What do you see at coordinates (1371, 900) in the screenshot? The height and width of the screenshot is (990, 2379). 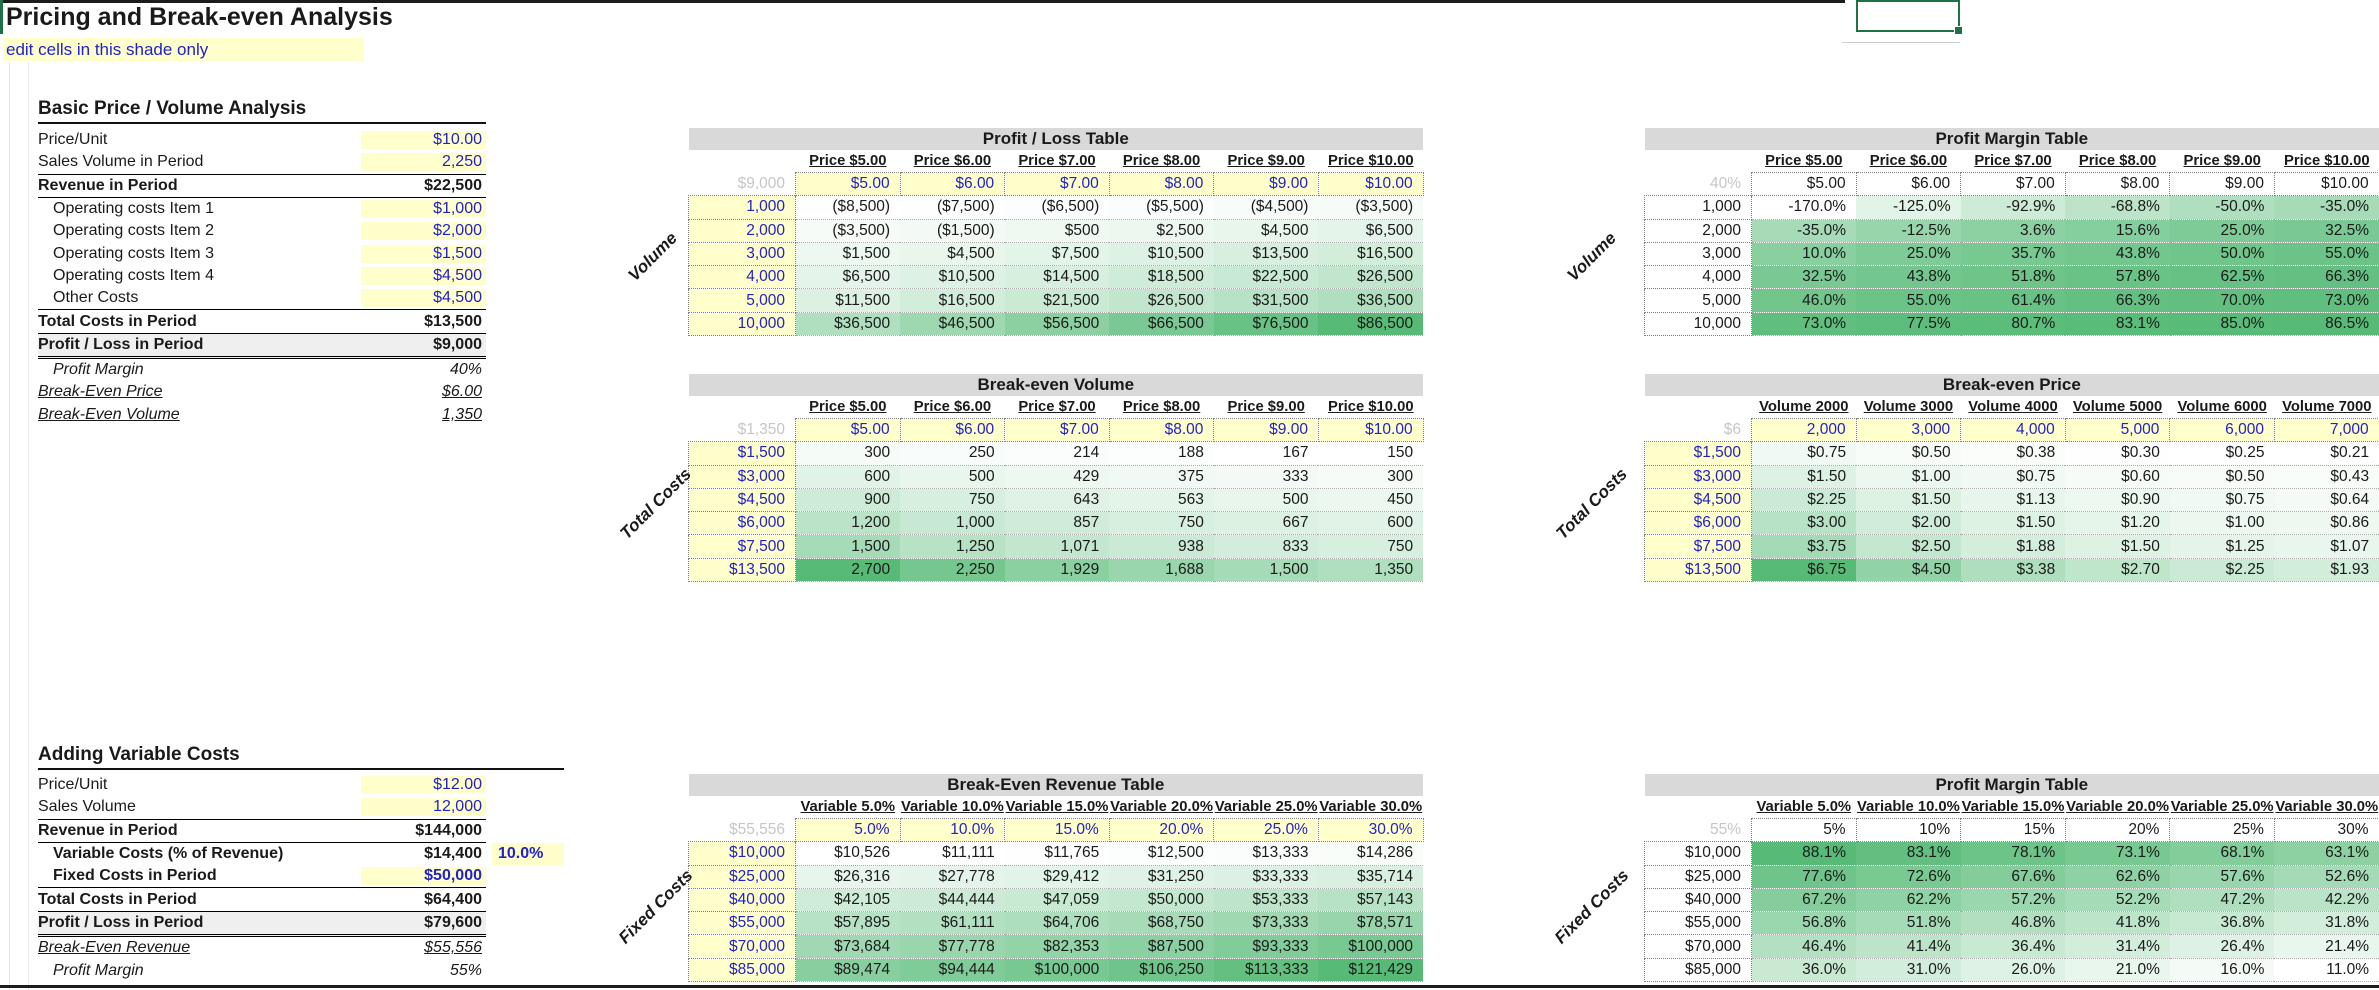 I see `data-cell: $57,143` at bounding box center [1371, 900].